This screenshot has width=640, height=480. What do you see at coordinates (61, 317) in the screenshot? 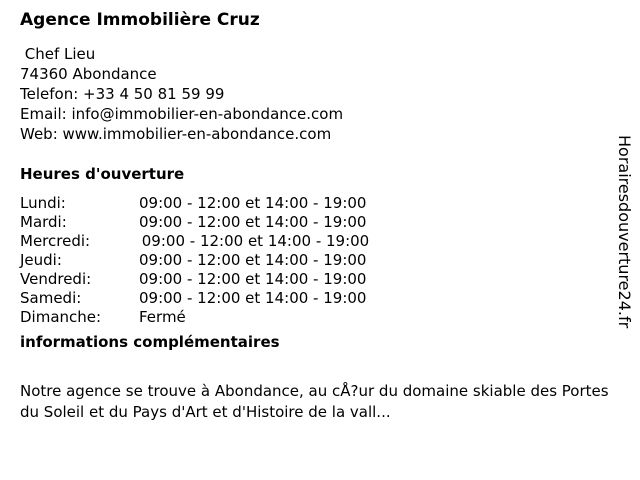
I see `day-label: Dimanche:` at bounding box center [61, 317].